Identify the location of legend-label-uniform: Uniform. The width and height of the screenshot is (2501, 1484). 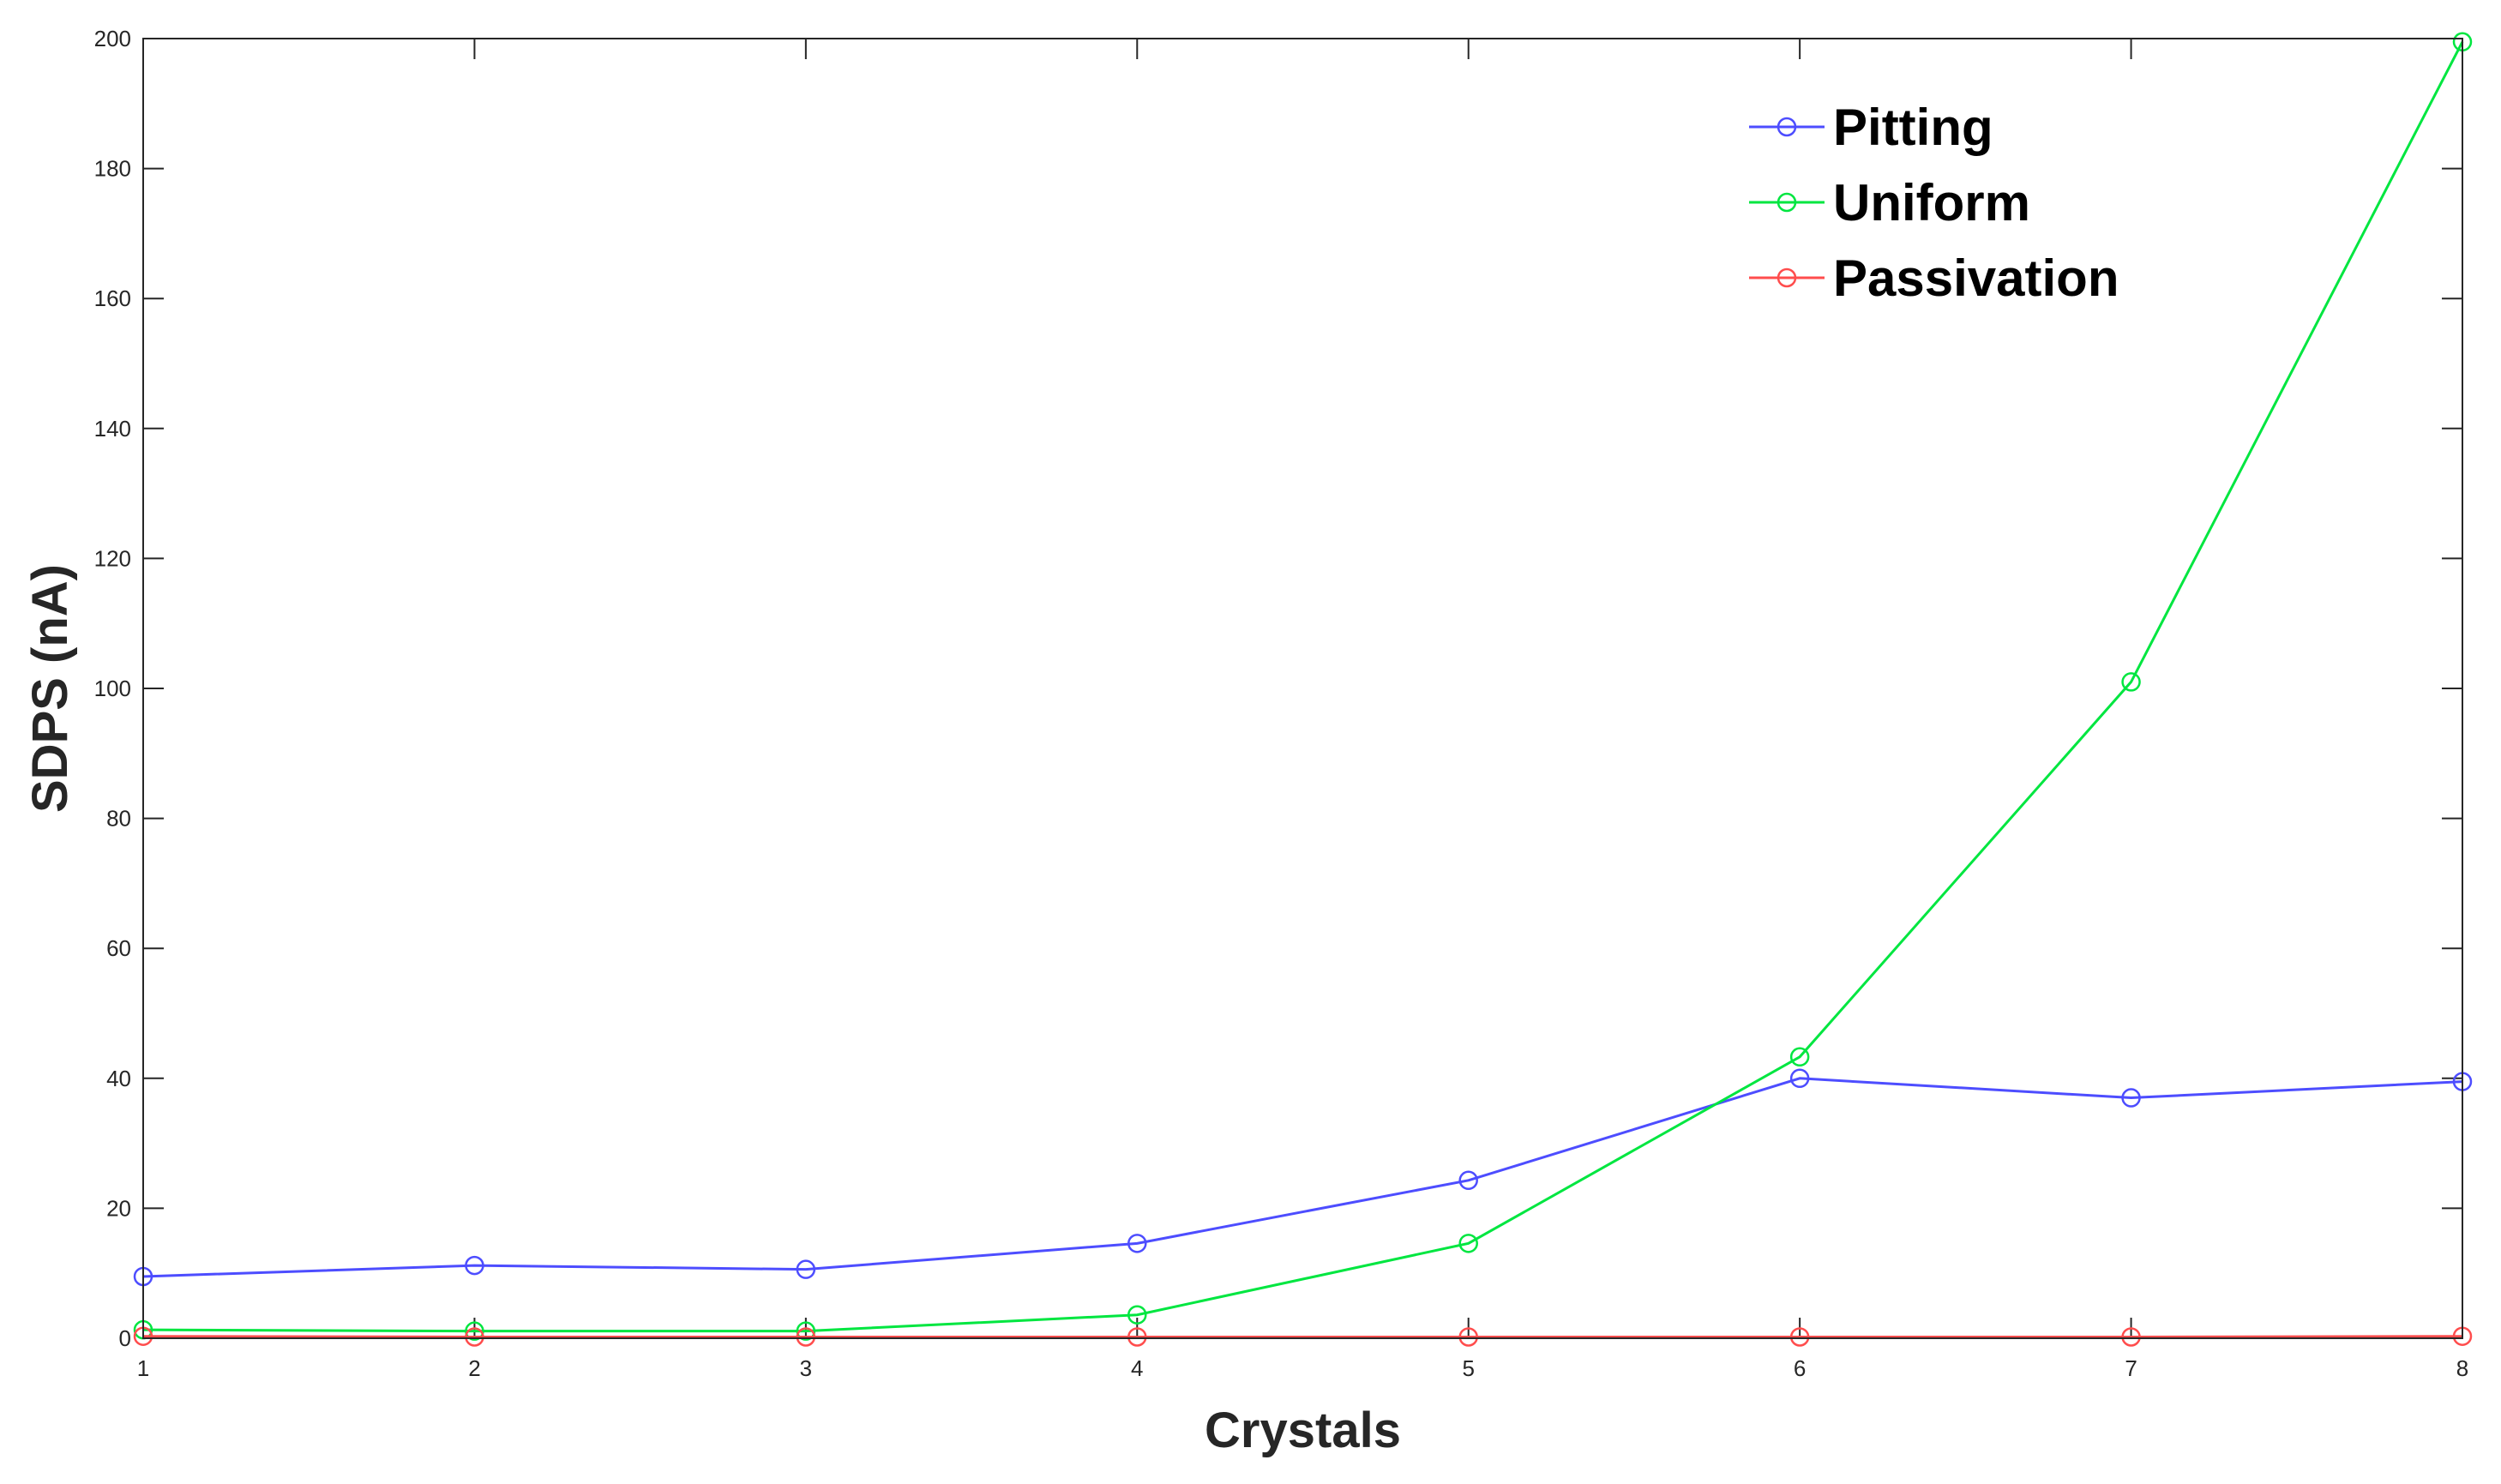
(1931, 202).